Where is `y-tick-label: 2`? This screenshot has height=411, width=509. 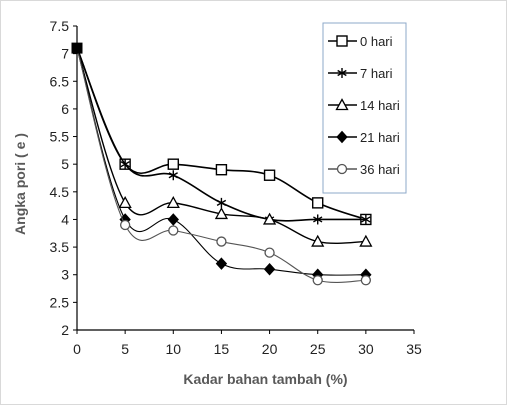
y-tick-label: 2 is located at coordinates (65, 330).